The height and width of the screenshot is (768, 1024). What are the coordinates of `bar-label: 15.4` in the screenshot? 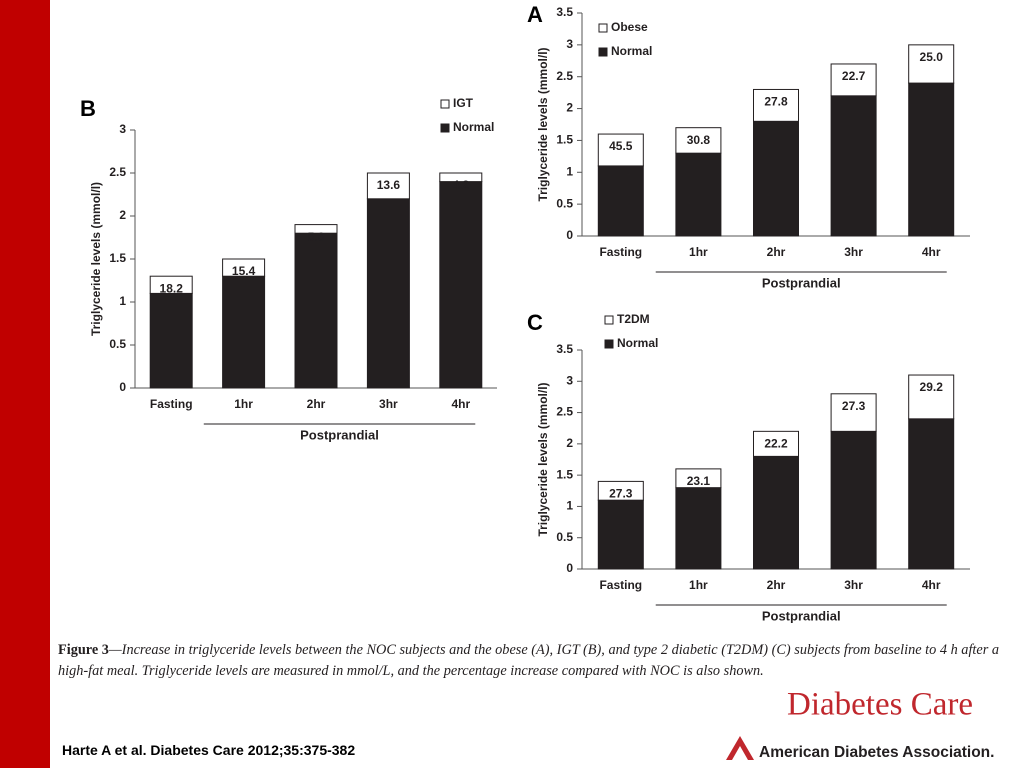 It's located at (244, 271).